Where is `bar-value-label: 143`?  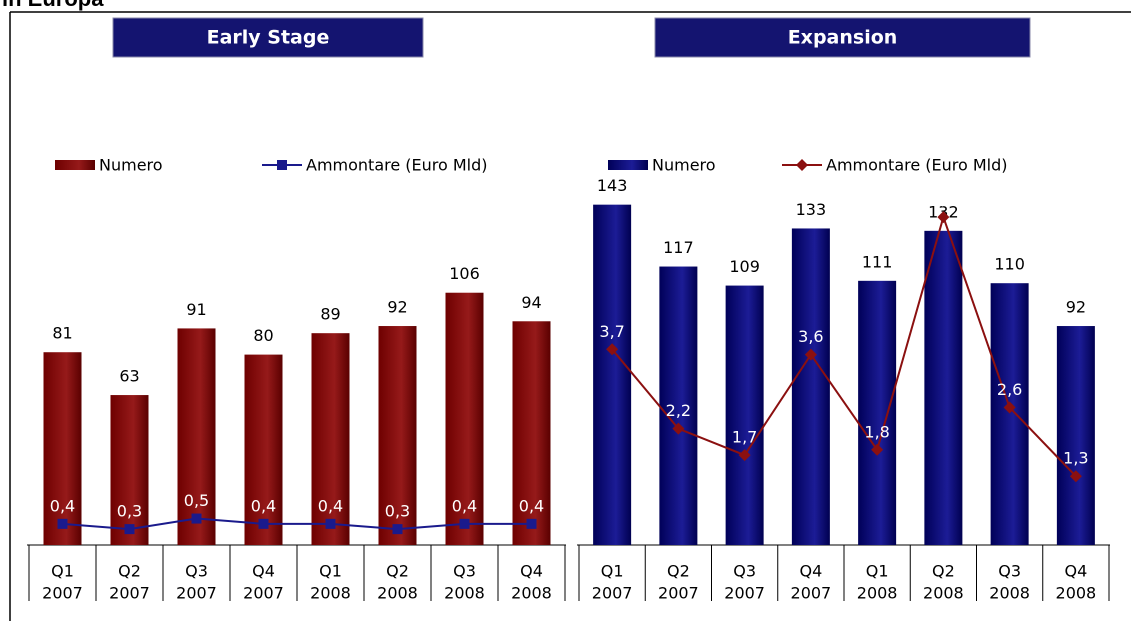 bar-value-label: 143 is located at coordinates (612, 185).